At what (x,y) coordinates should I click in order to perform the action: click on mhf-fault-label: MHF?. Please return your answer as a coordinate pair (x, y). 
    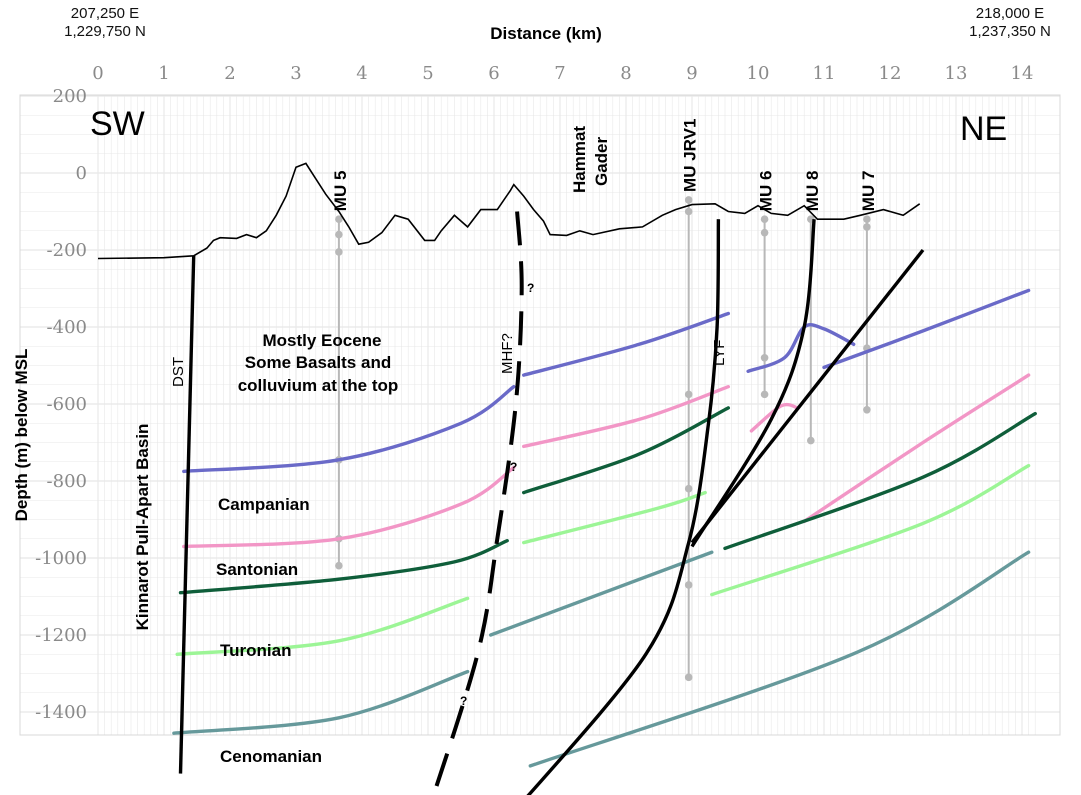
    Looking at the image, I should click on (507, 353).